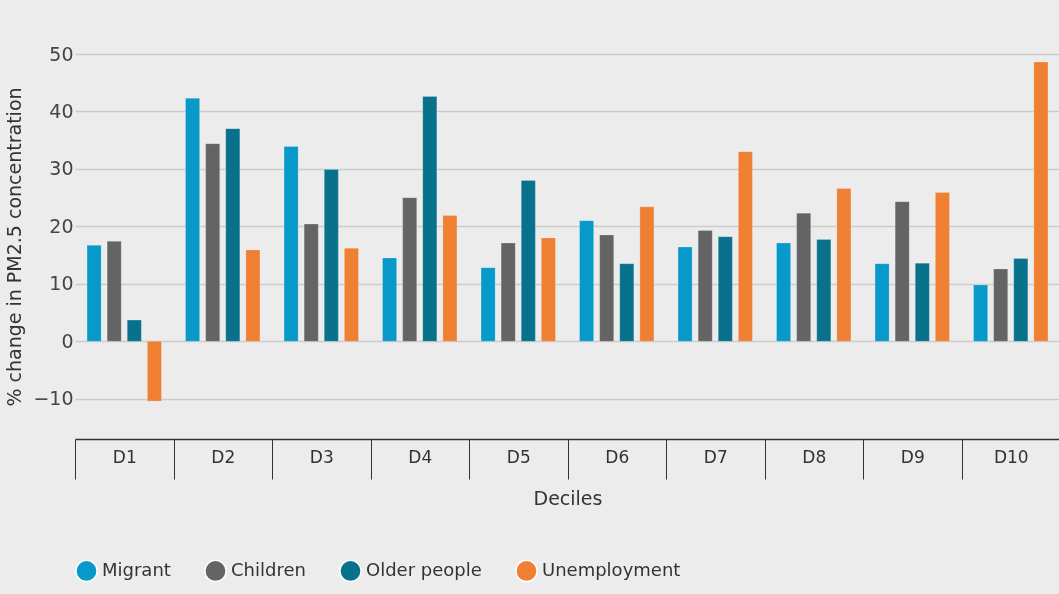 This screenshot has height=594, width=1059. Describe the element at coordinates (420, 456) in the screenshot. I see `x-tick-label: D4` at that location.